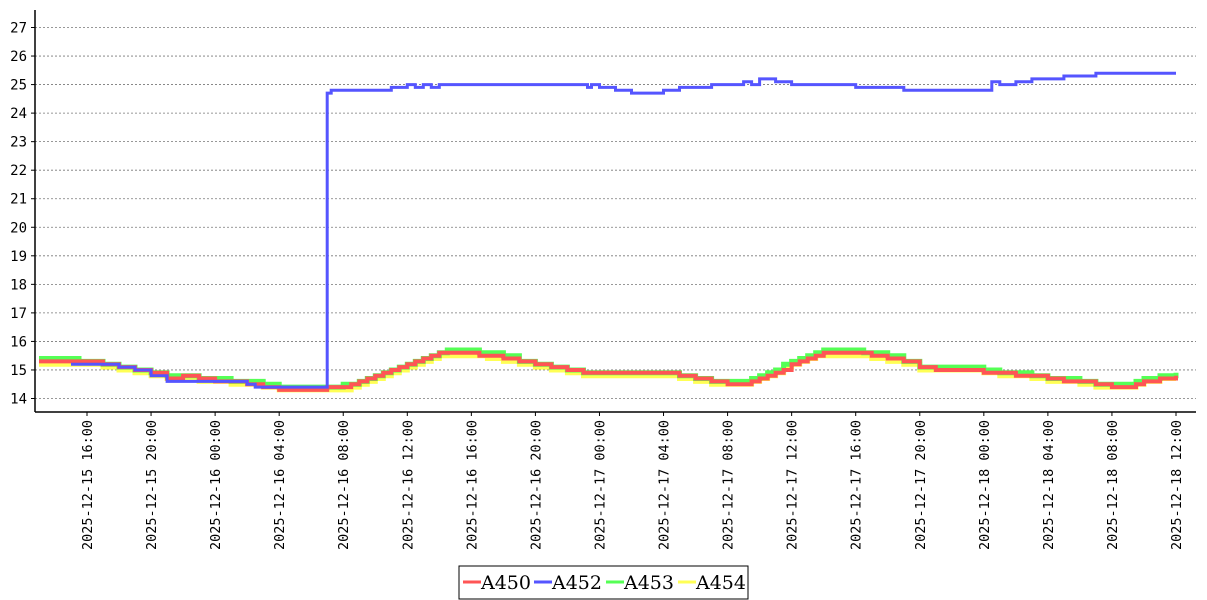 The width and height of the screenshot is (1207, 600). Describe the element at coordinates (536, 485) in the screenshot. I see `x-tick-label: 2025-12-16 20:00` at that location.